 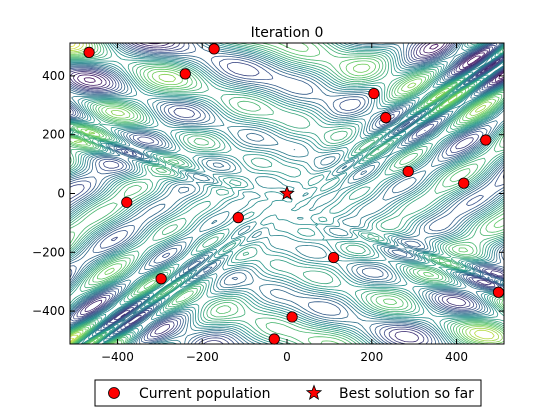 What do you see at coordinates (406, 394) in the screenshot?
I see `legend-label-best: Best solution so far` at bounding box center [406, 394].